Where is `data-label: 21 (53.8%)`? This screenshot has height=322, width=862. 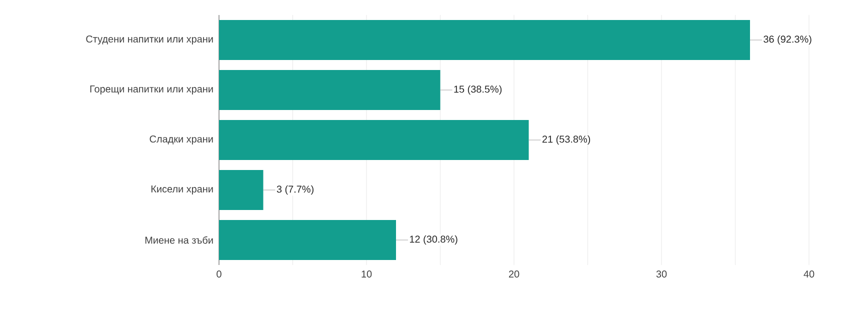
data-label: 21 (53.8%) is located at coordinates (566, 140).